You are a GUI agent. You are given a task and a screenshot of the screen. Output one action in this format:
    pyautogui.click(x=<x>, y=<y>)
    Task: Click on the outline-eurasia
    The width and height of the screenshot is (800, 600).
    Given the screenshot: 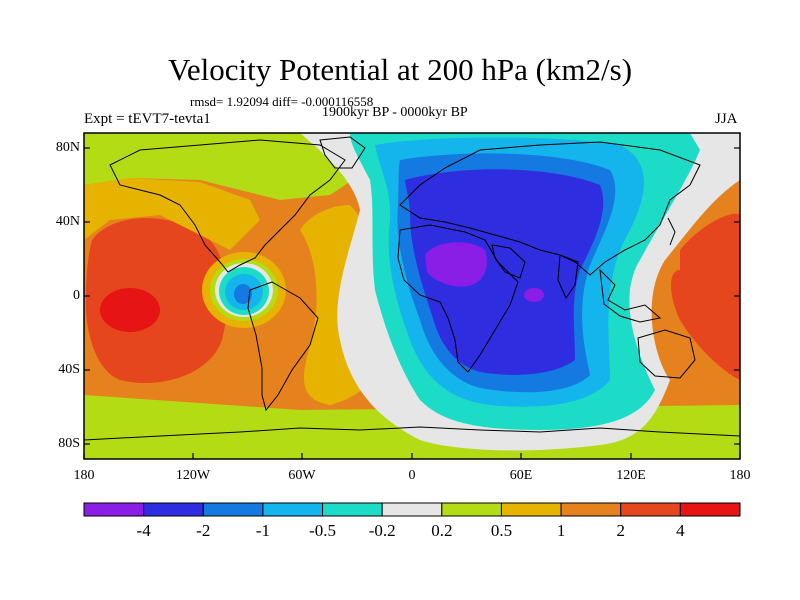 What is the action you would take?
    pyautogui.click(x=550, y=208)
    